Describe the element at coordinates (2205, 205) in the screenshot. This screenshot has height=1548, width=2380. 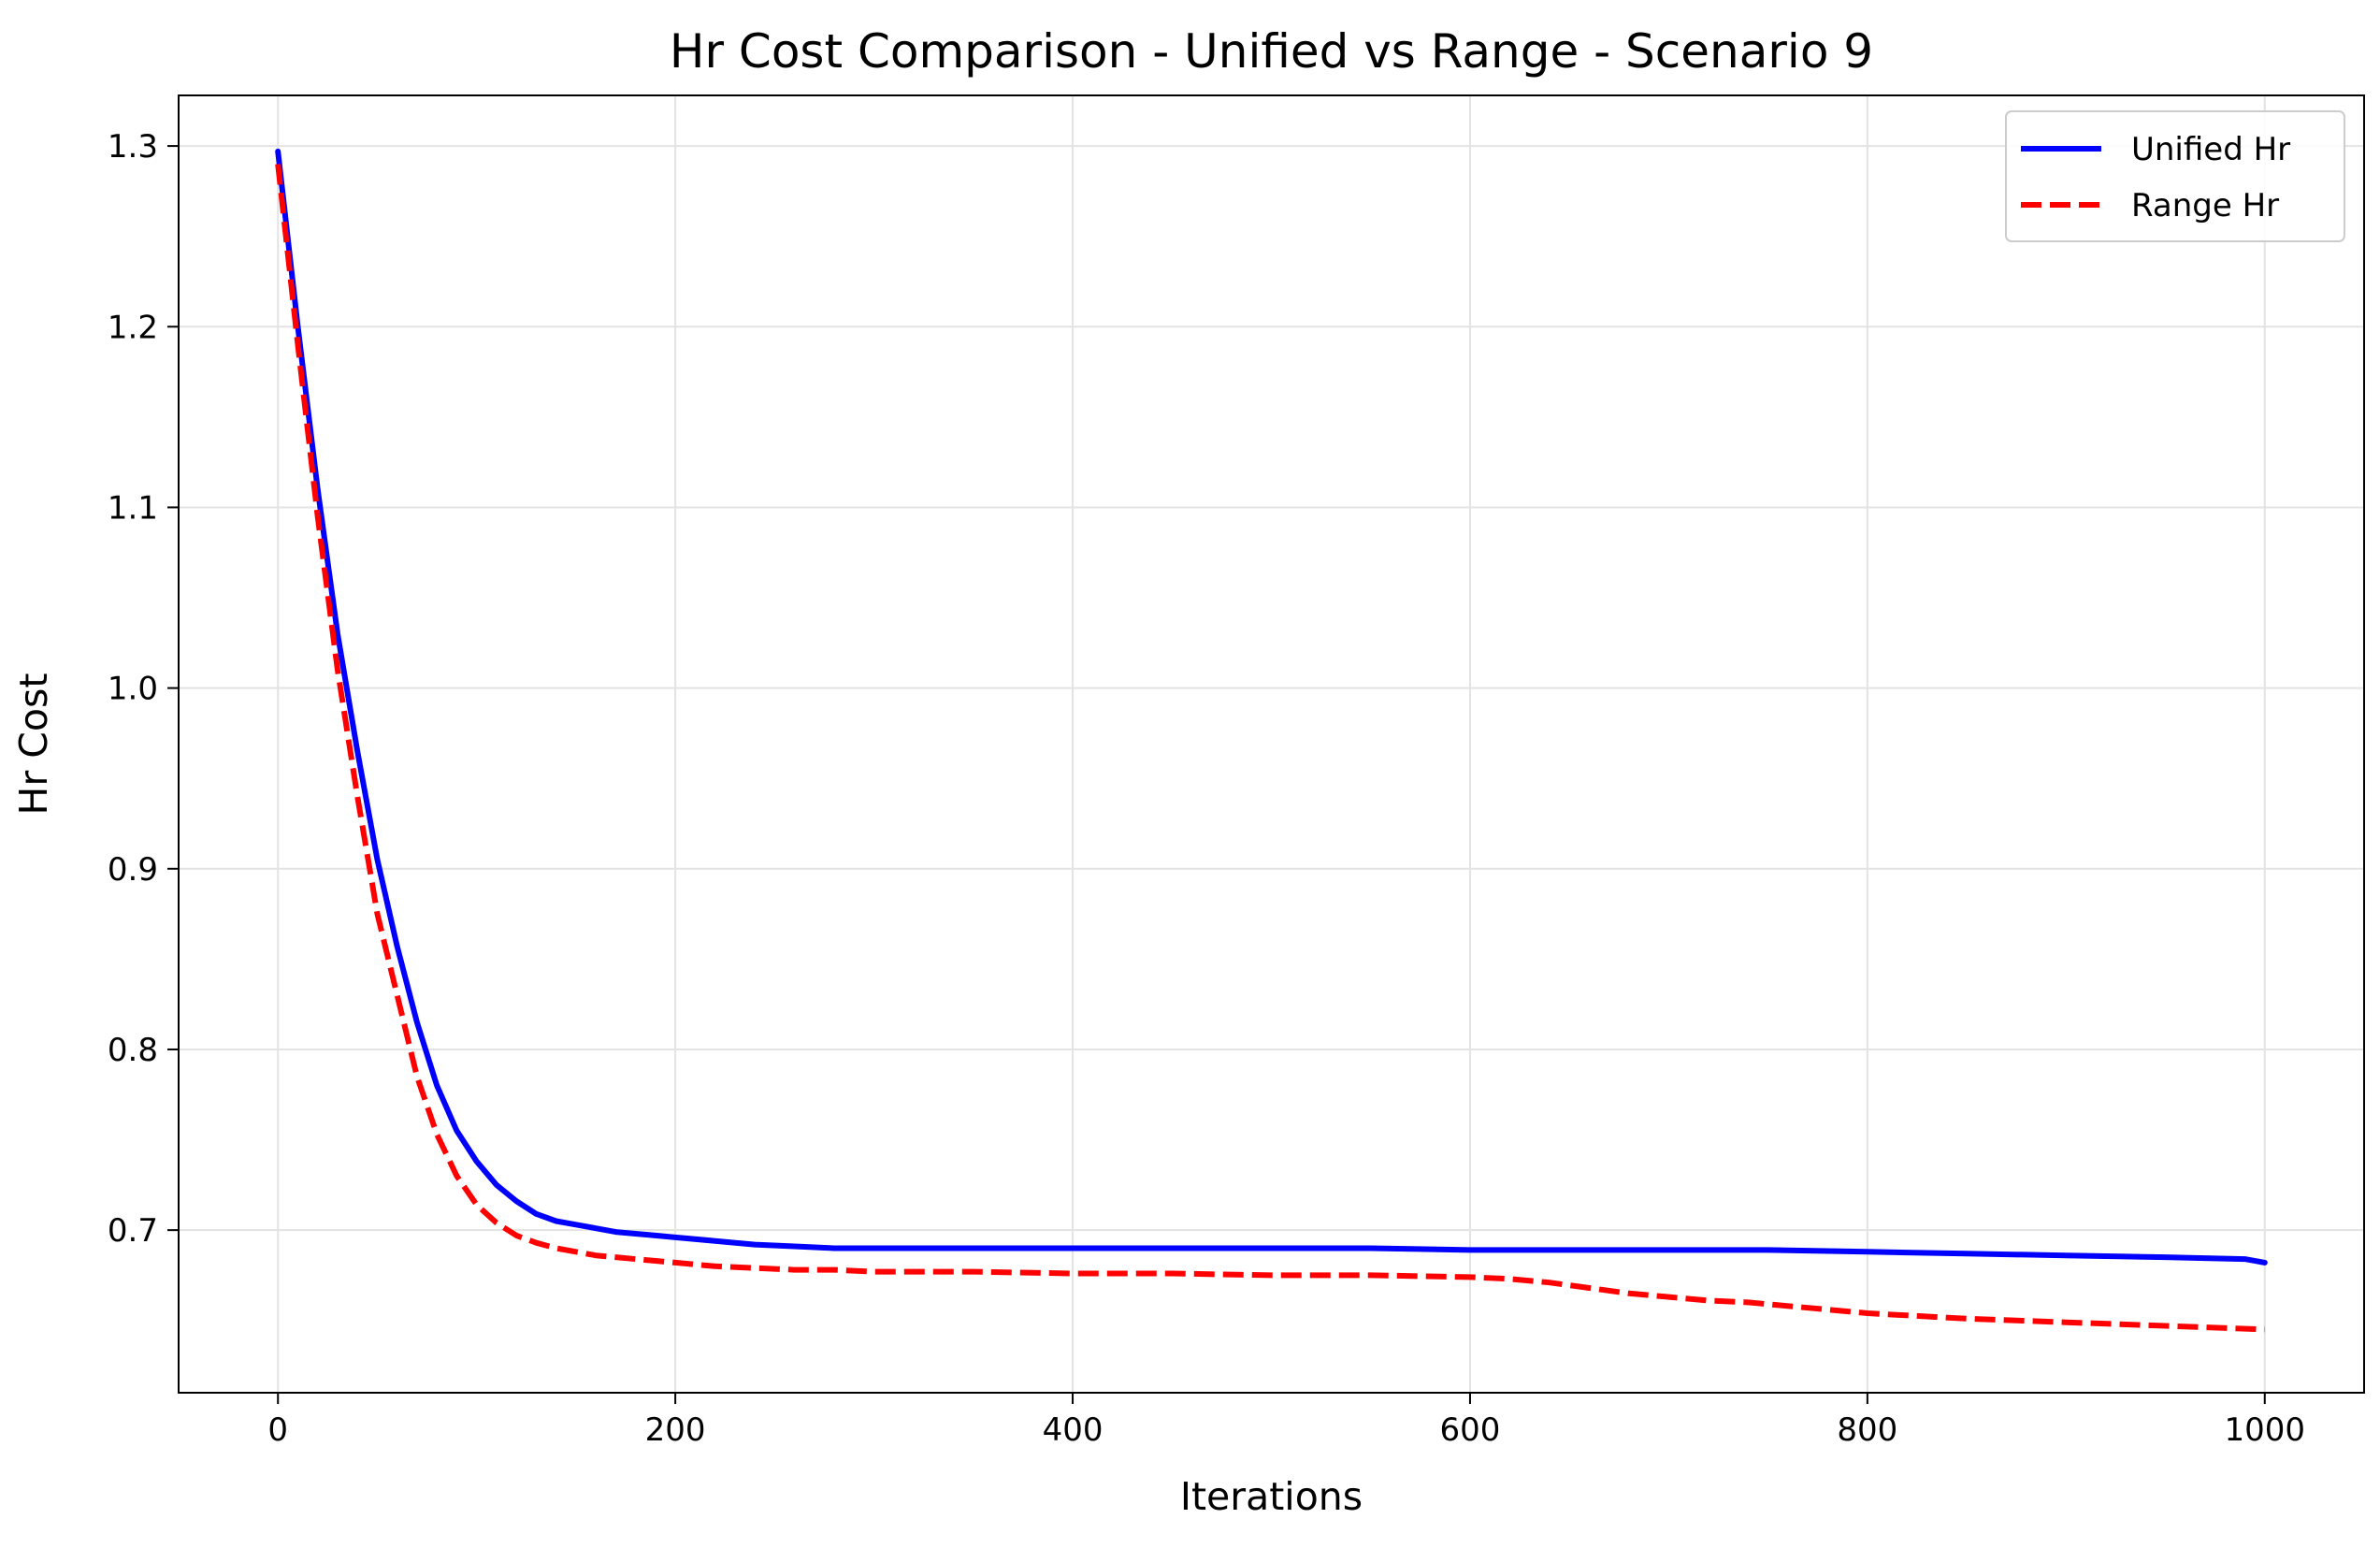
I see `legend-label: Range Hr` at that location.